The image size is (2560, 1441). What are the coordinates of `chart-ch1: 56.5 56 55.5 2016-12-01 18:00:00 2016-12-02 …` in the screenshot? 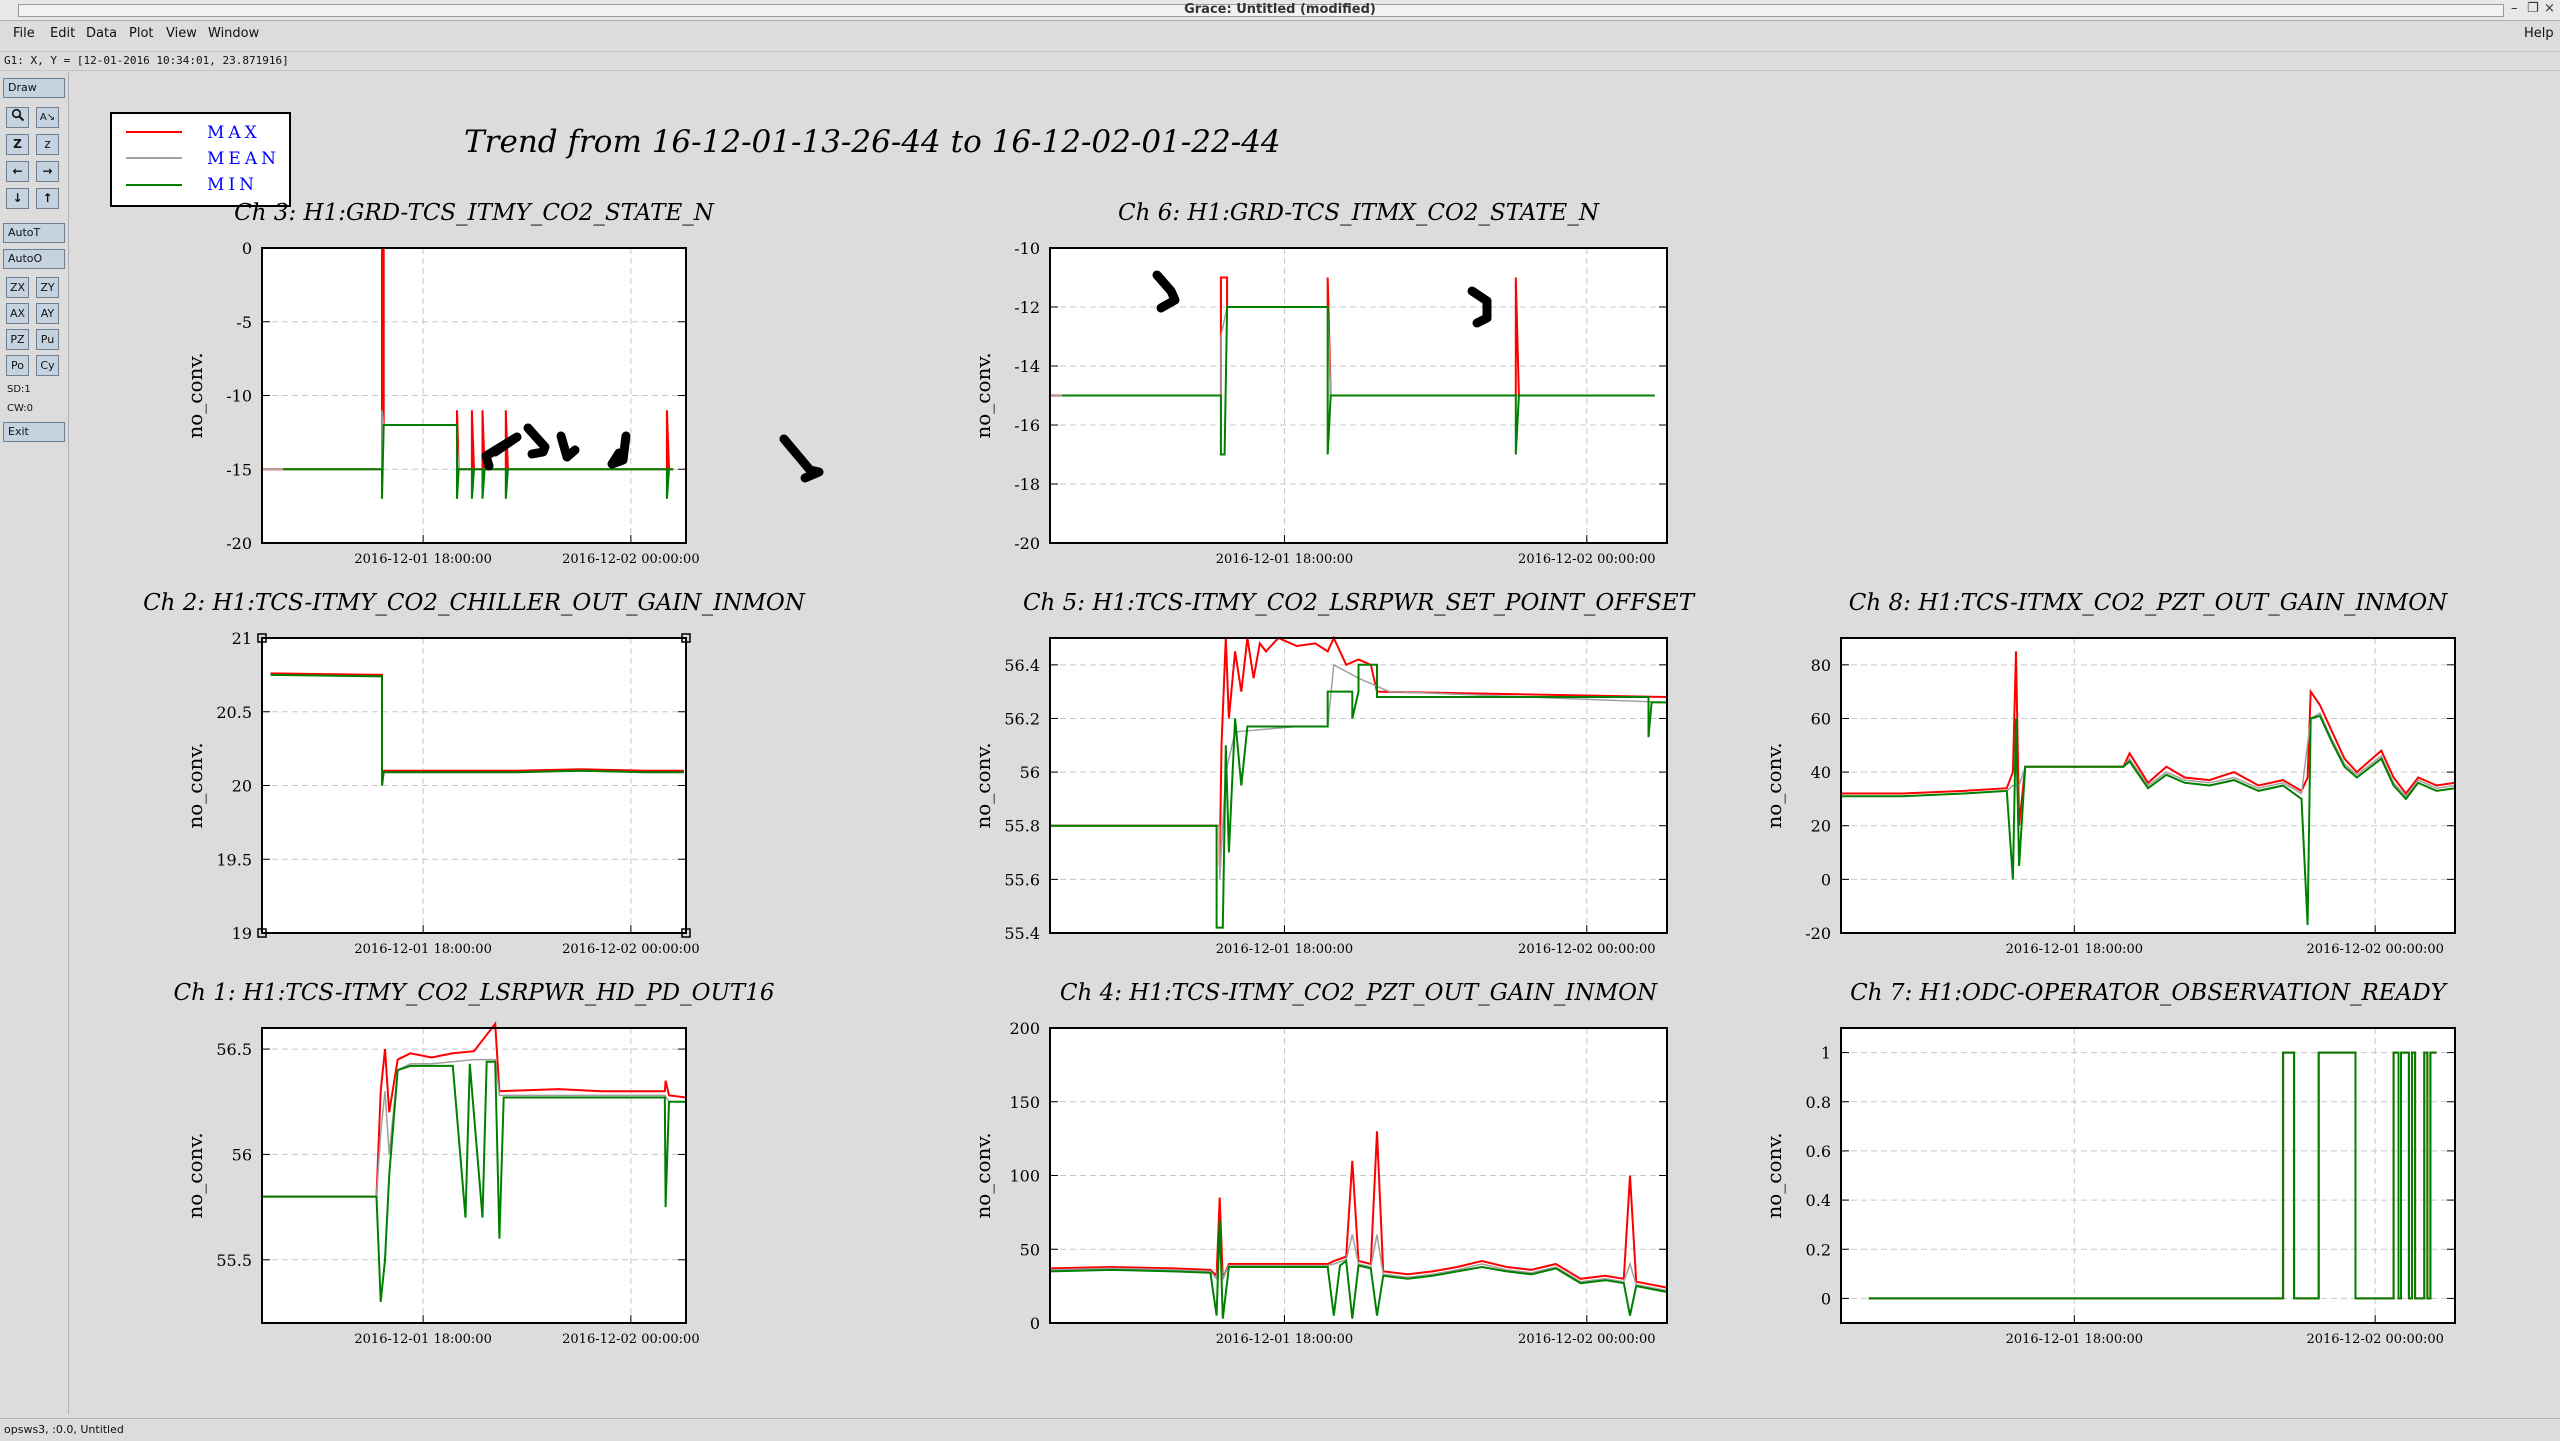 It's located at (474, 1163).